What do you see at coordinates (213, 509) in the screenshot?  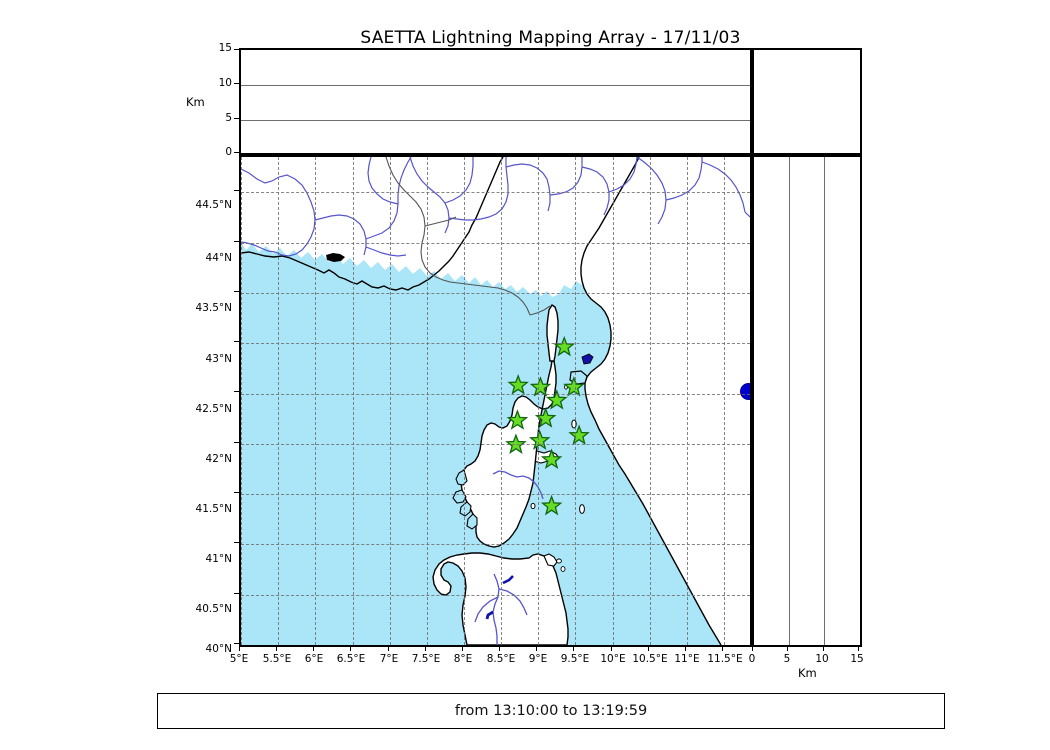 I see `lat-tick-41.5: 41.5°N` at bounding box center [213, 509].